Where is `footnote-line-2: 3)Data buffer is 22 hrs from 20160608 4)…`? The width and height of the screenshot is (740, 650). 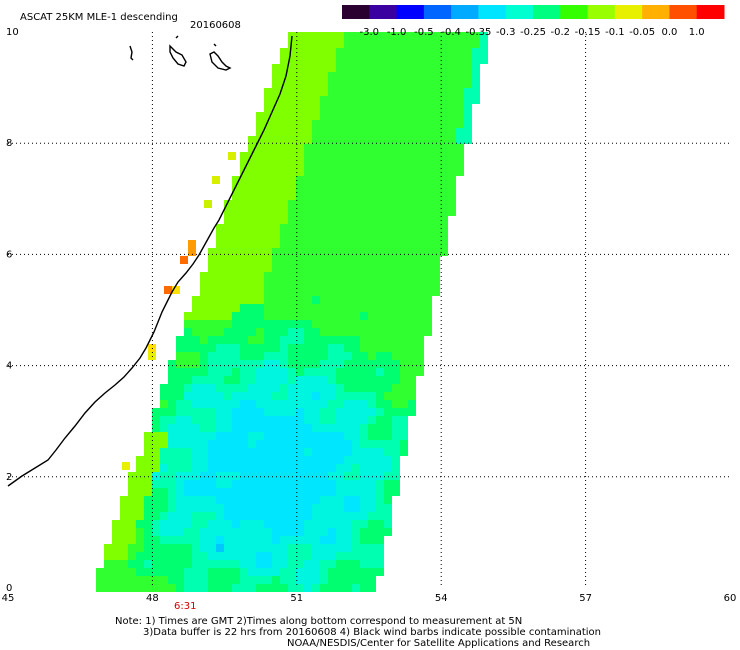
footnote-line-2: 3)Data buffer is 22 hrs from 20160608 4)… is located at coordinates (372, 632).